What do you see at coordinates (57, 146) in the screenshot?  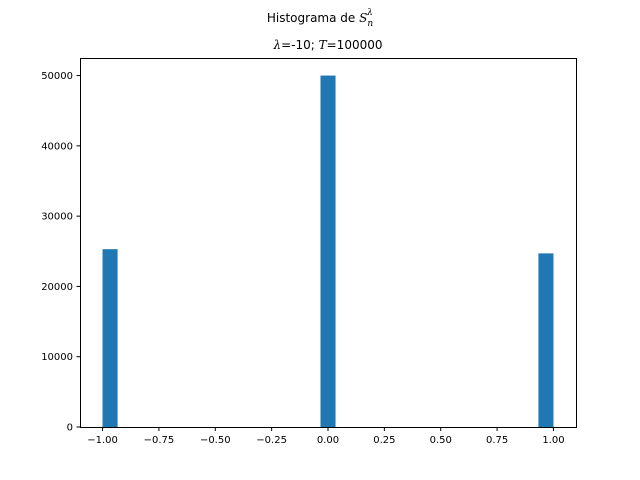 I see `y-tick-label: 40000` at bounding box center [57, 146].